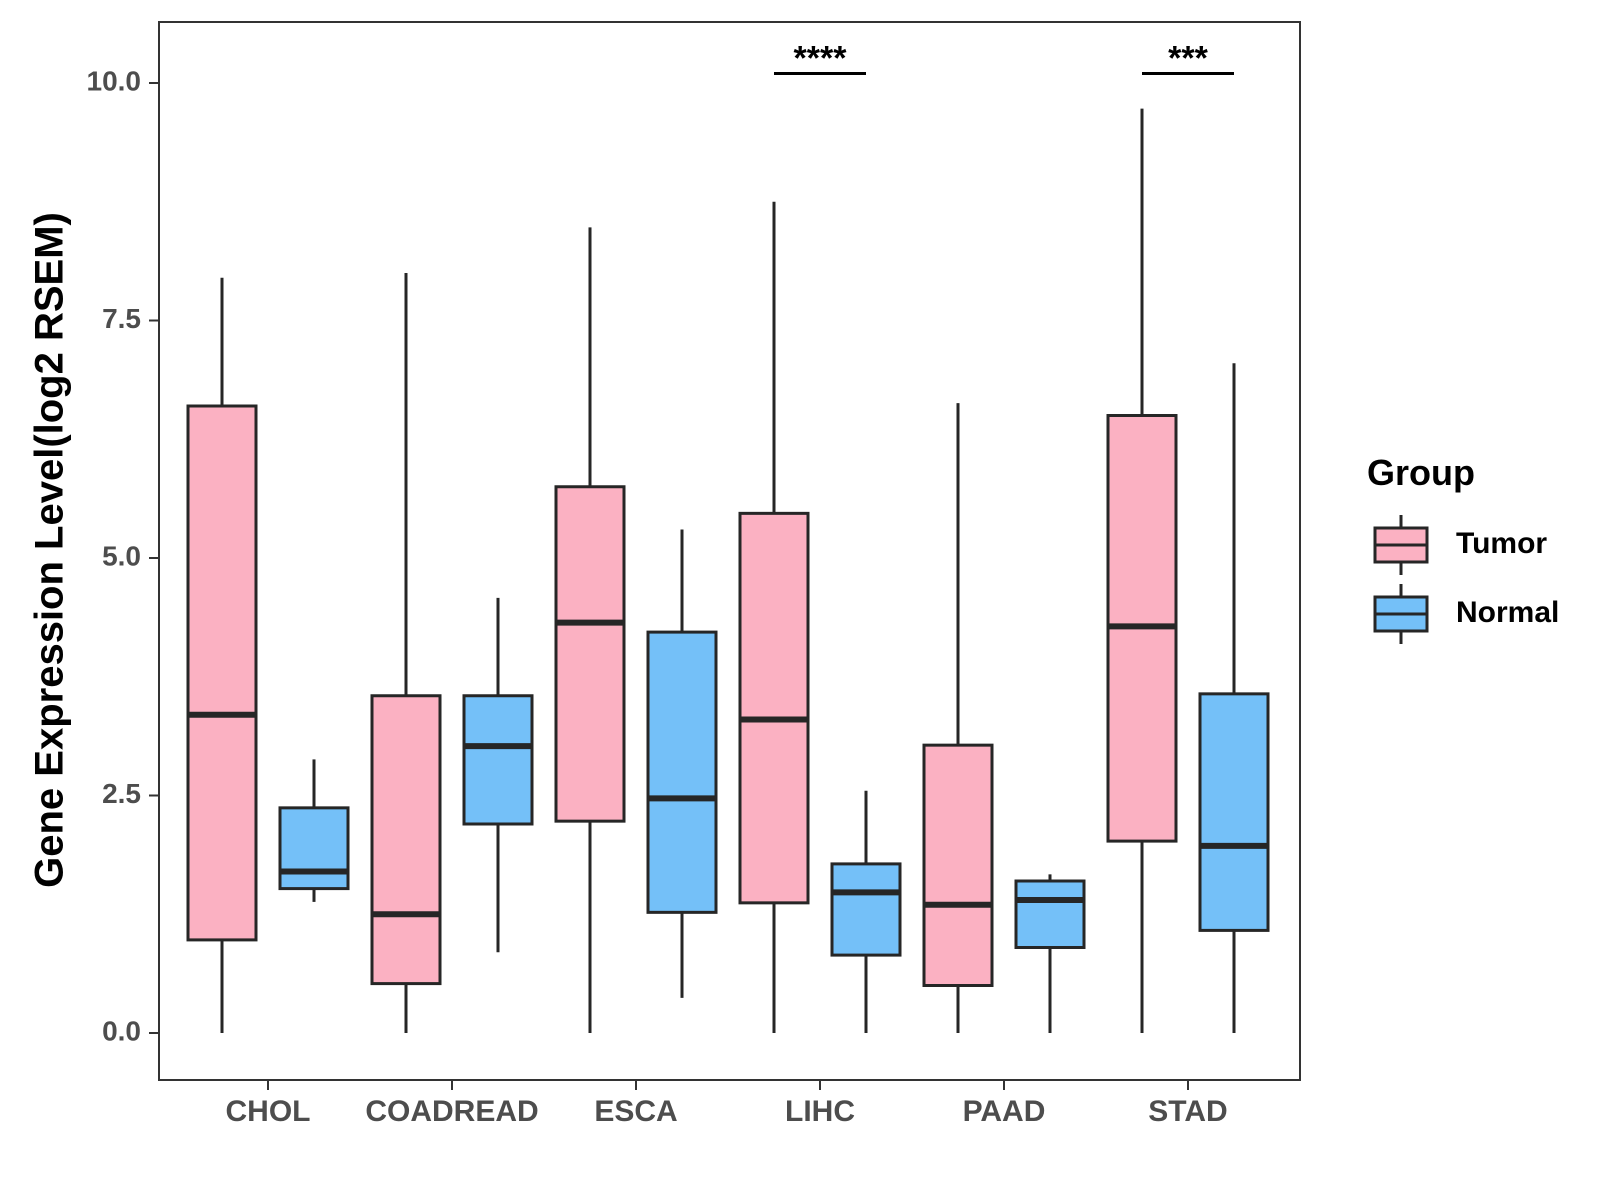 The width and height of the screenshot is (1600, 1200). I want to click on x-tick-label: PAAD, so click(1004, 1111).